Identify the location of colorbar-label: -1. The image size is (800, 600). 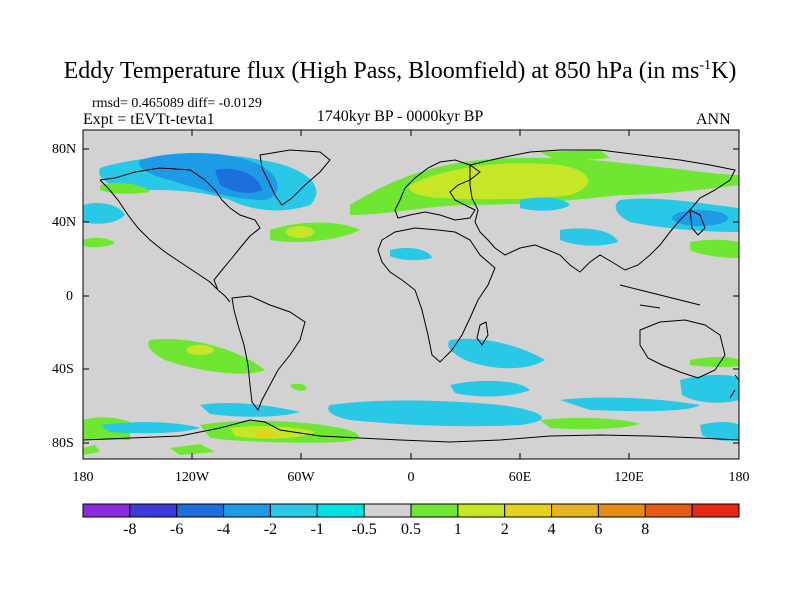
(317, 529).